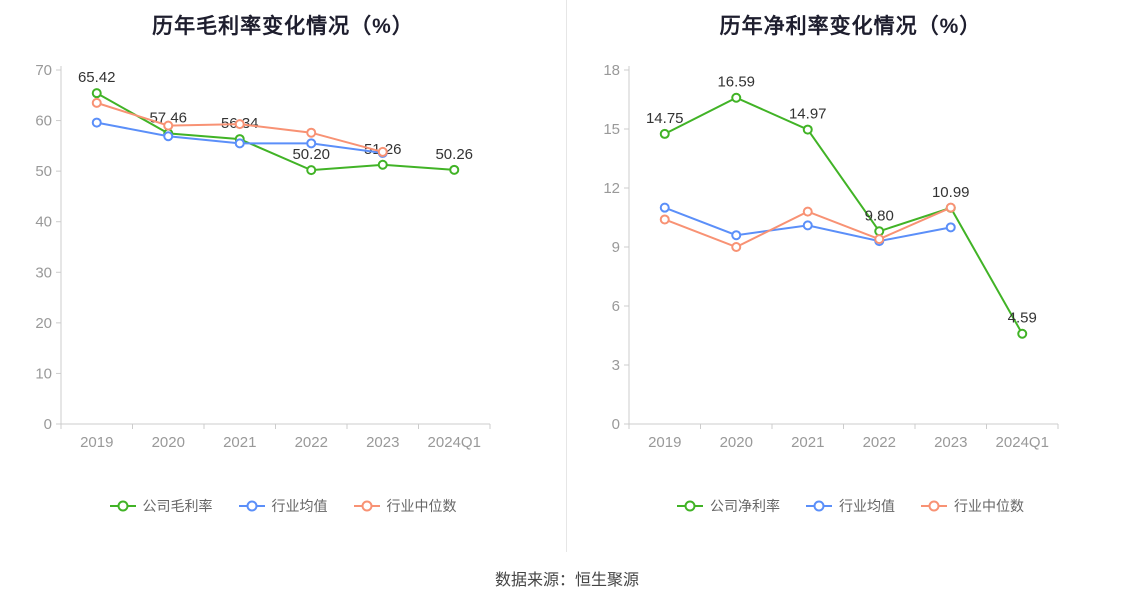  What do you see at coordinates (736, 82) in the screenshot?
I see `data-point-label: 16.59` at bounding box center [736, 82].